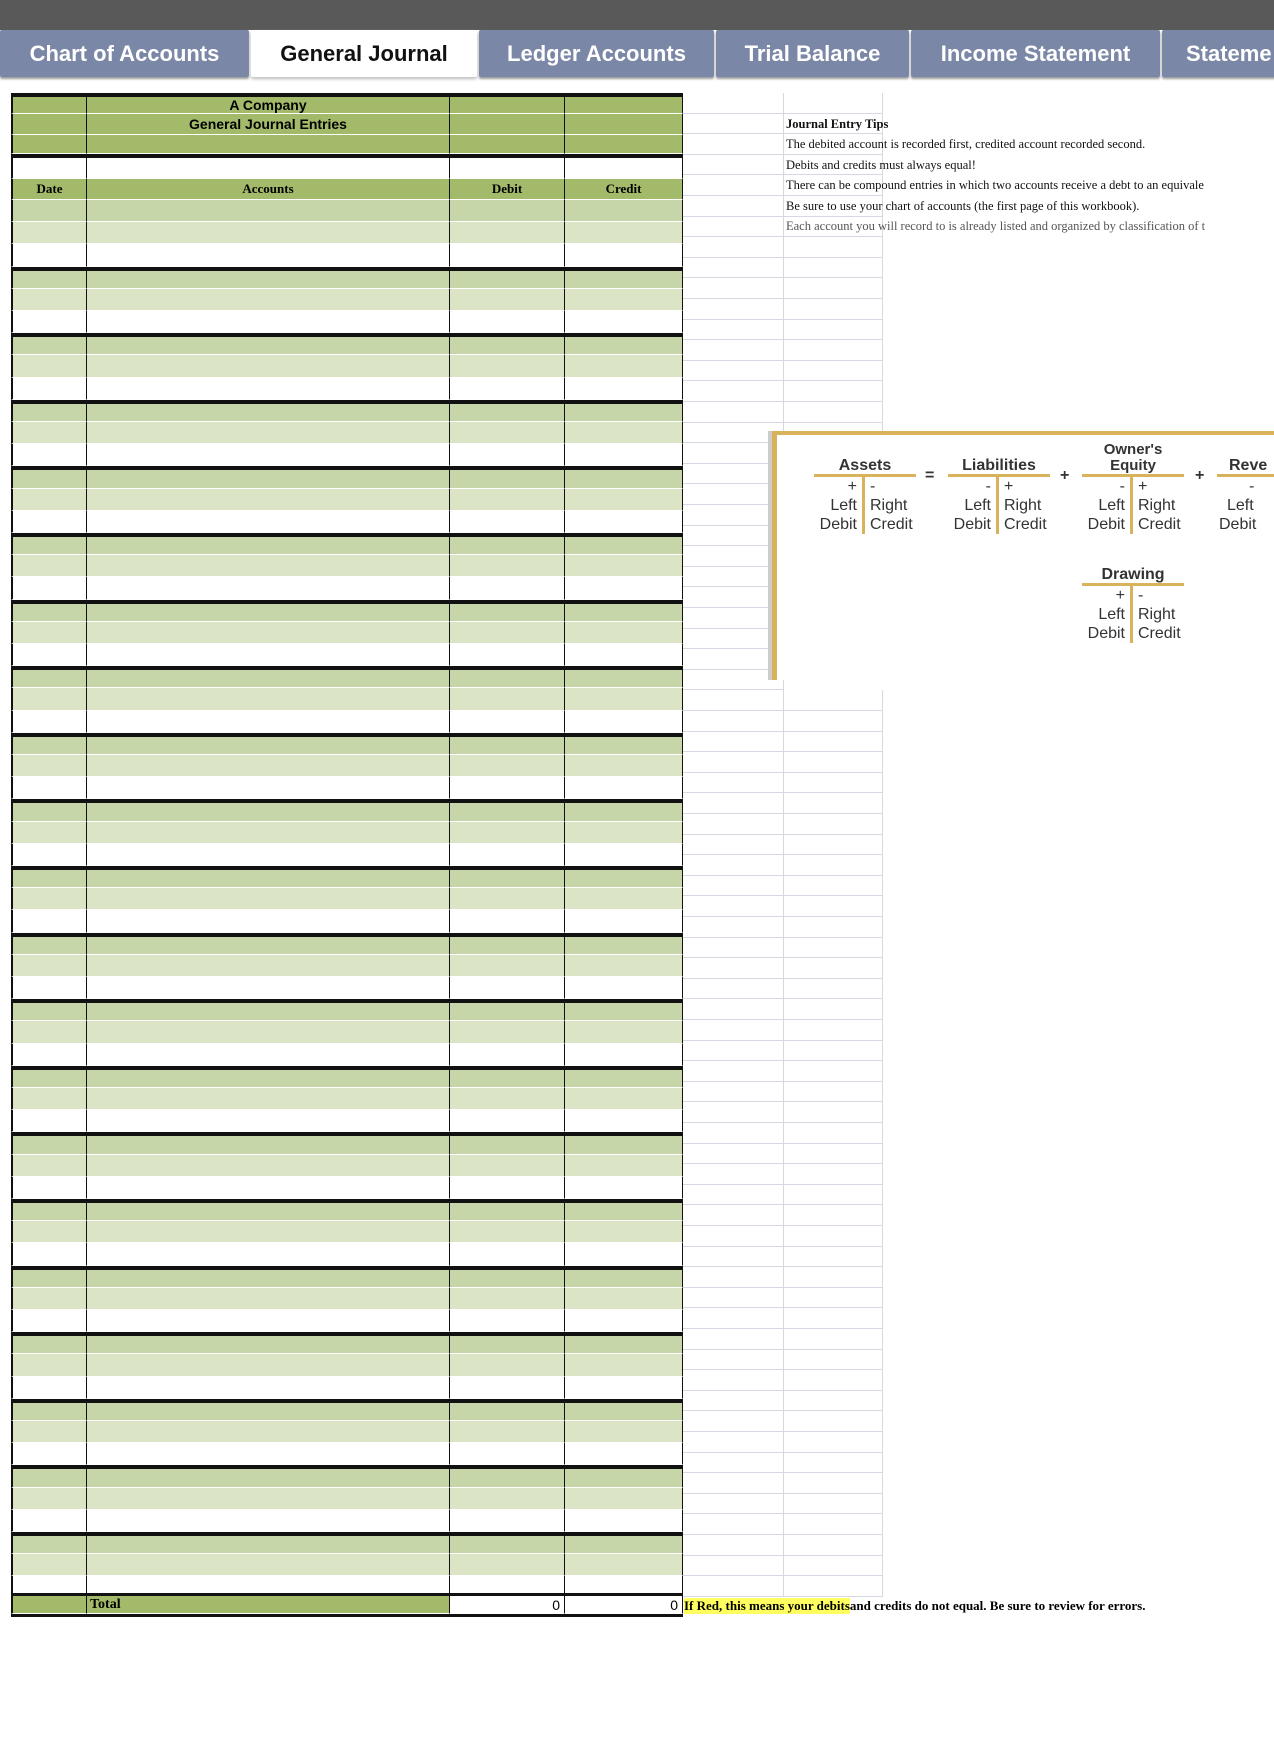  What do you see at coordinates (49, 168) in the screenshot?
I see `cell` at bounding box center [49, 168].